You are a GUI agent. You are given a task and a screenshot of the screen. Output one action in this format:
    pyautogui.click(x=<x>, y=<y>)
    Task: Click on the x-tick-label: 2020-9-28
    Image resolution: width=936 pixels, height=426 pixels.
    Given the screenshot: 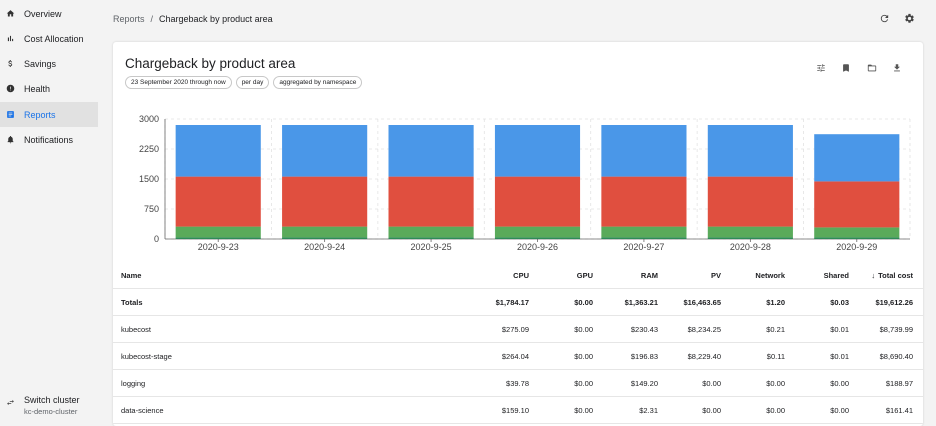 What is the action you would take?
    pyautogui.click(x=750, y=247)
    